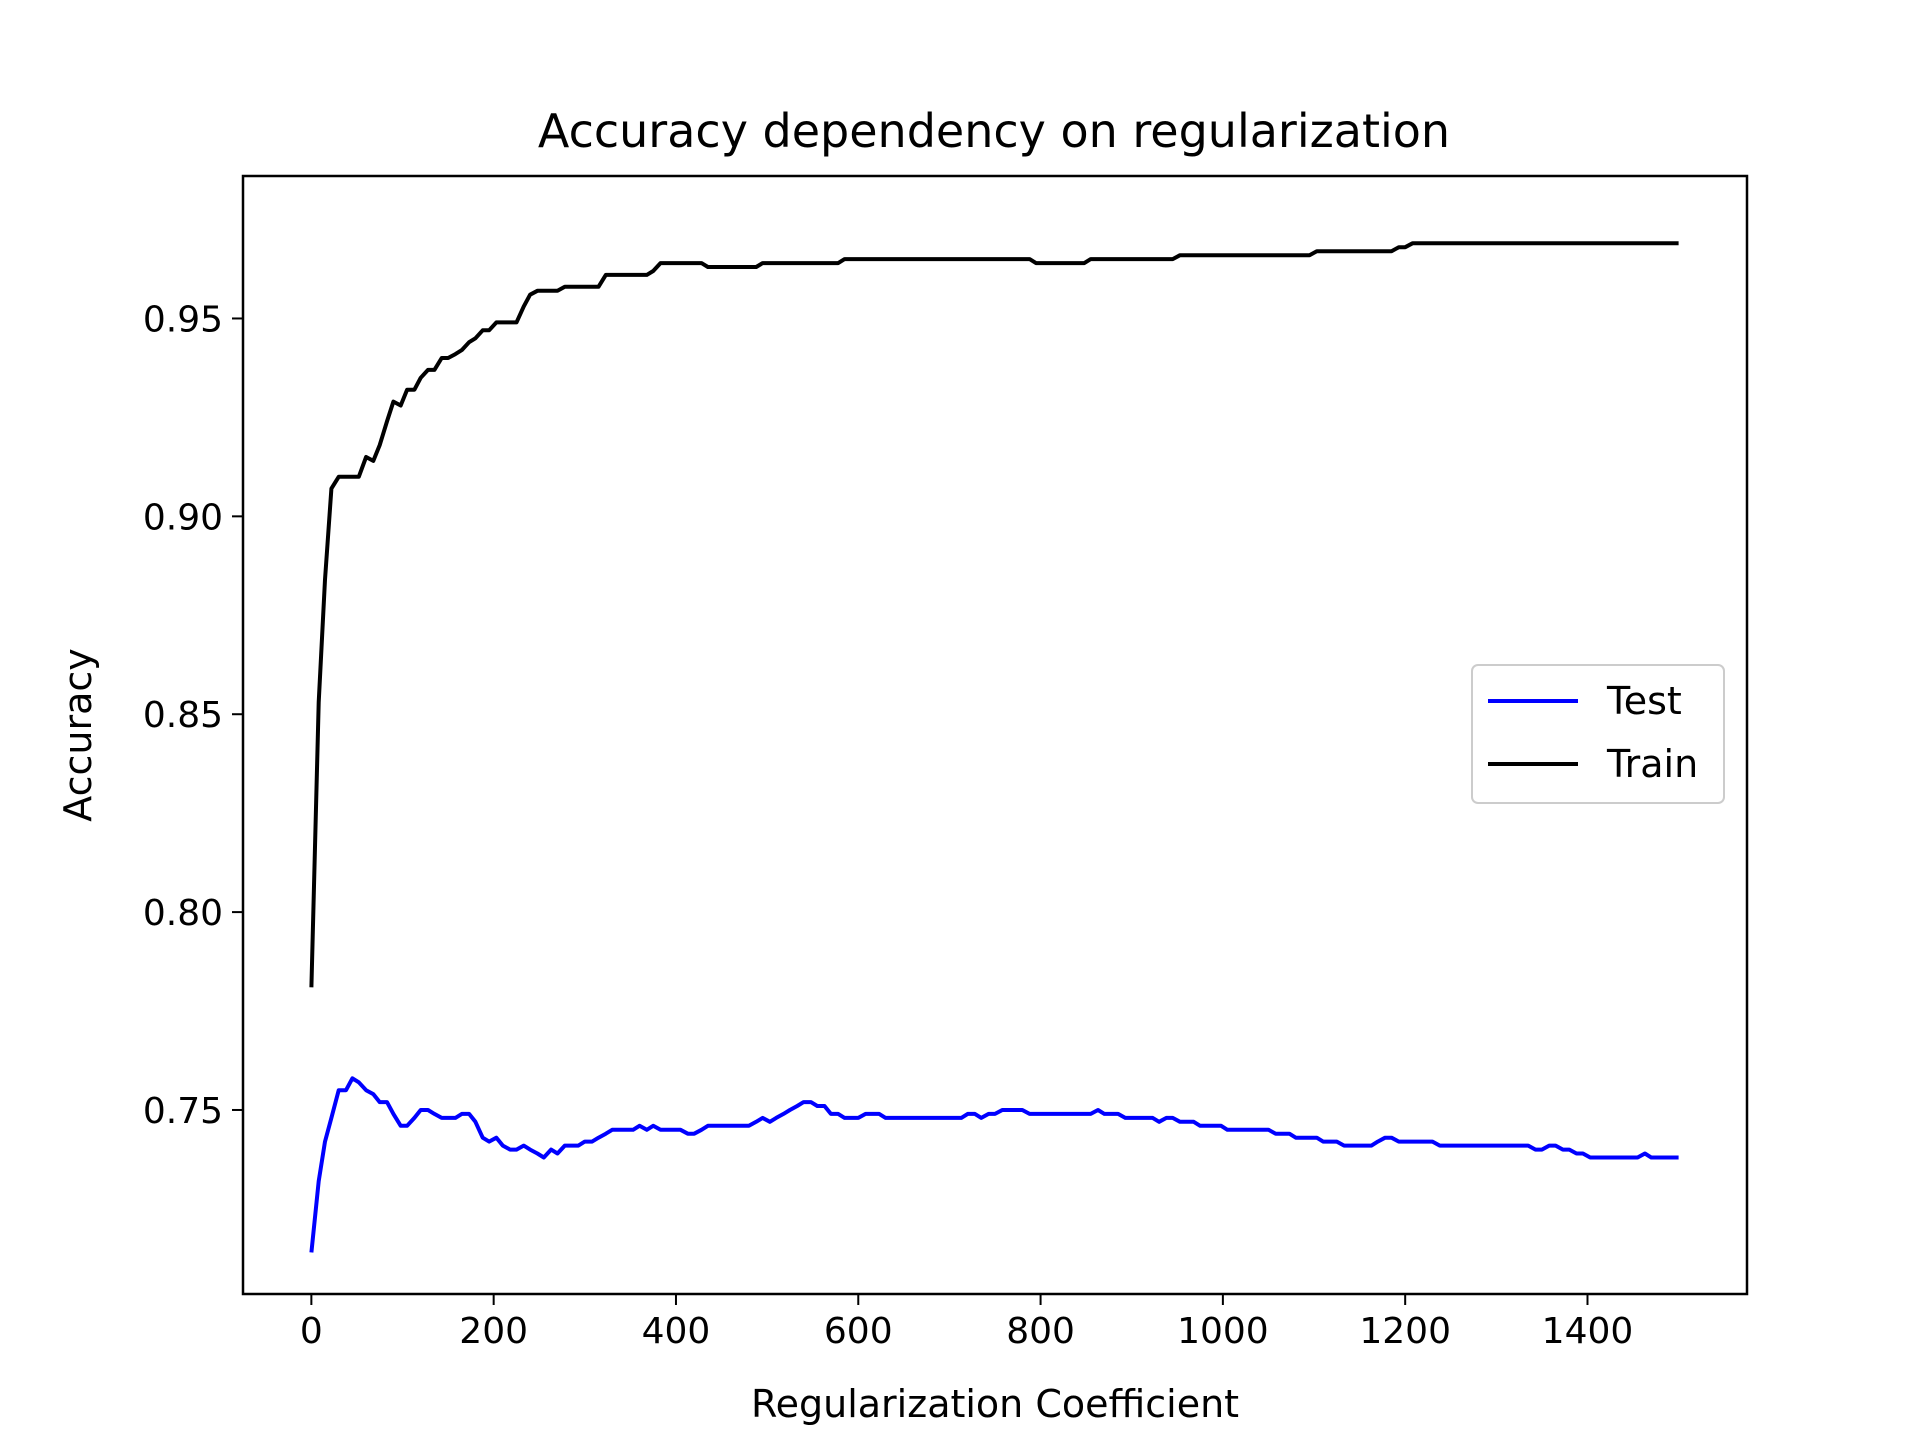 This screenshot has width=1920, height=1440. What do you see at coordinates (1223, 1331) in the screenshot?
I see `x-tick-label: 1000` at bounding box center [1223, 1331].